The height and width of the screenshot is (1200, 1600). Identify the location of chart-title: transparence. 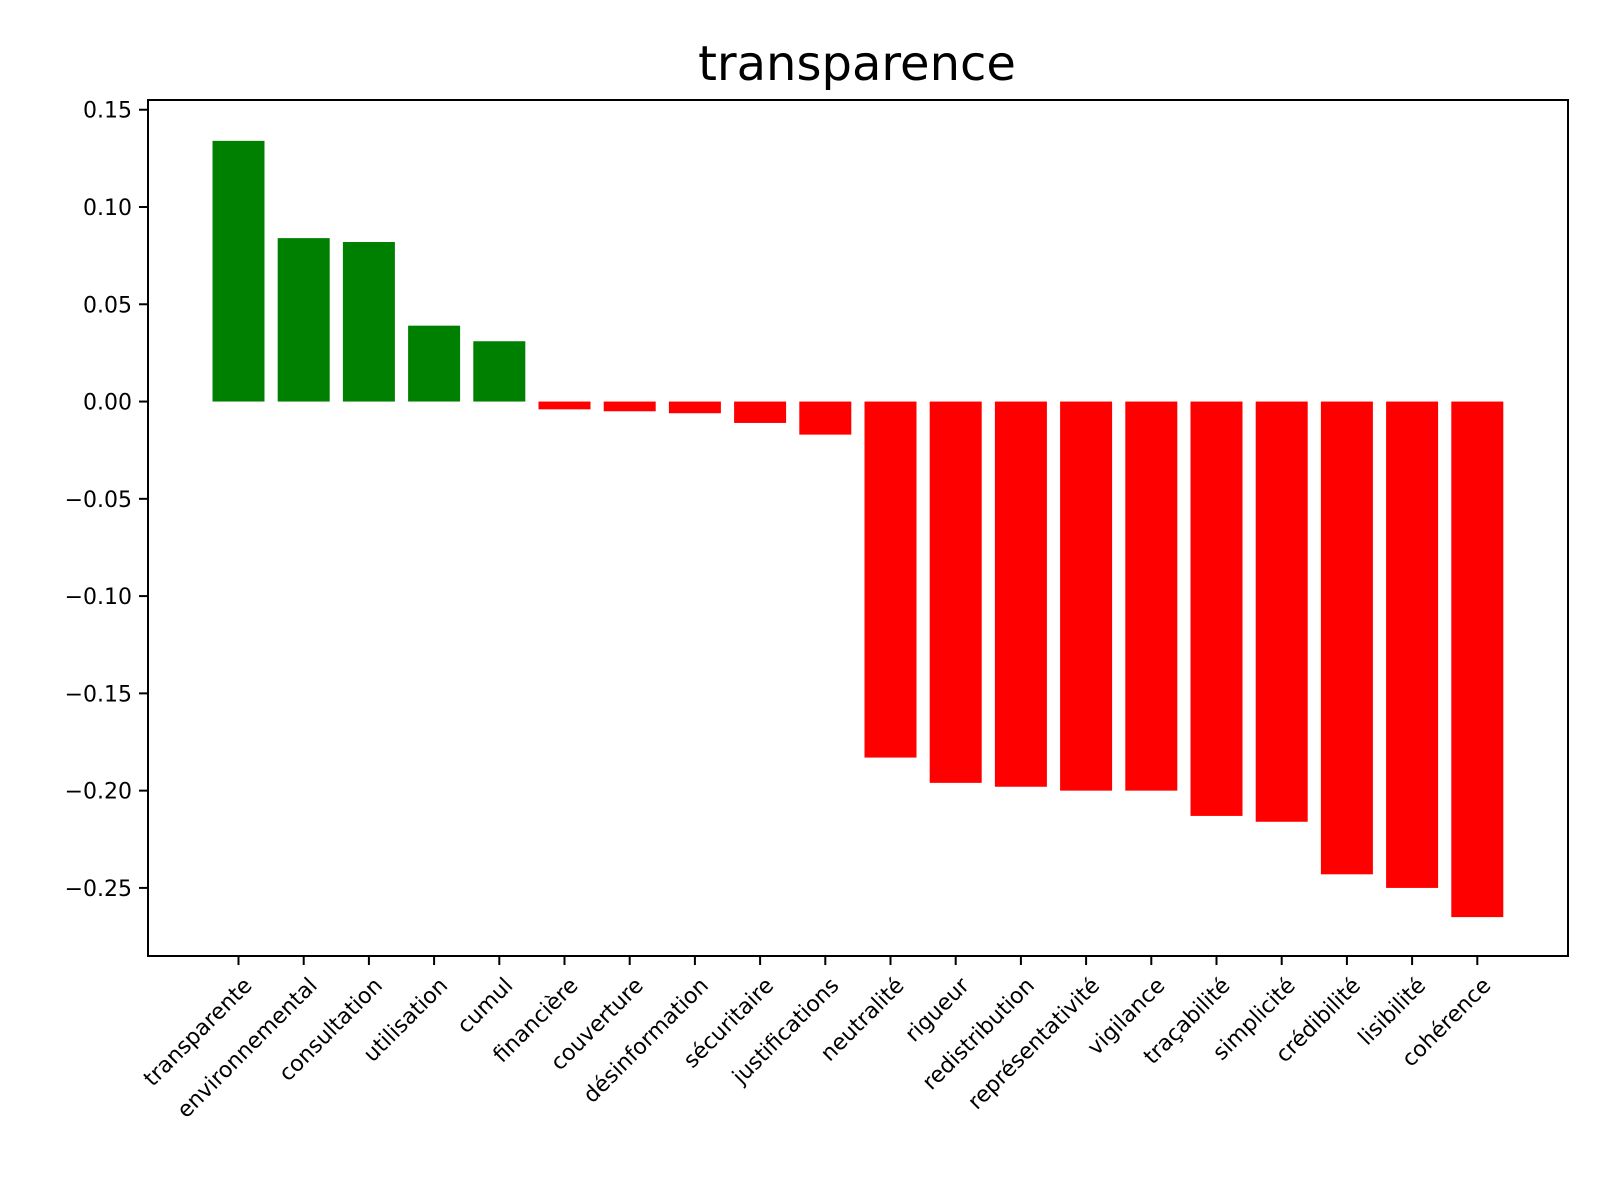
(857, 64).